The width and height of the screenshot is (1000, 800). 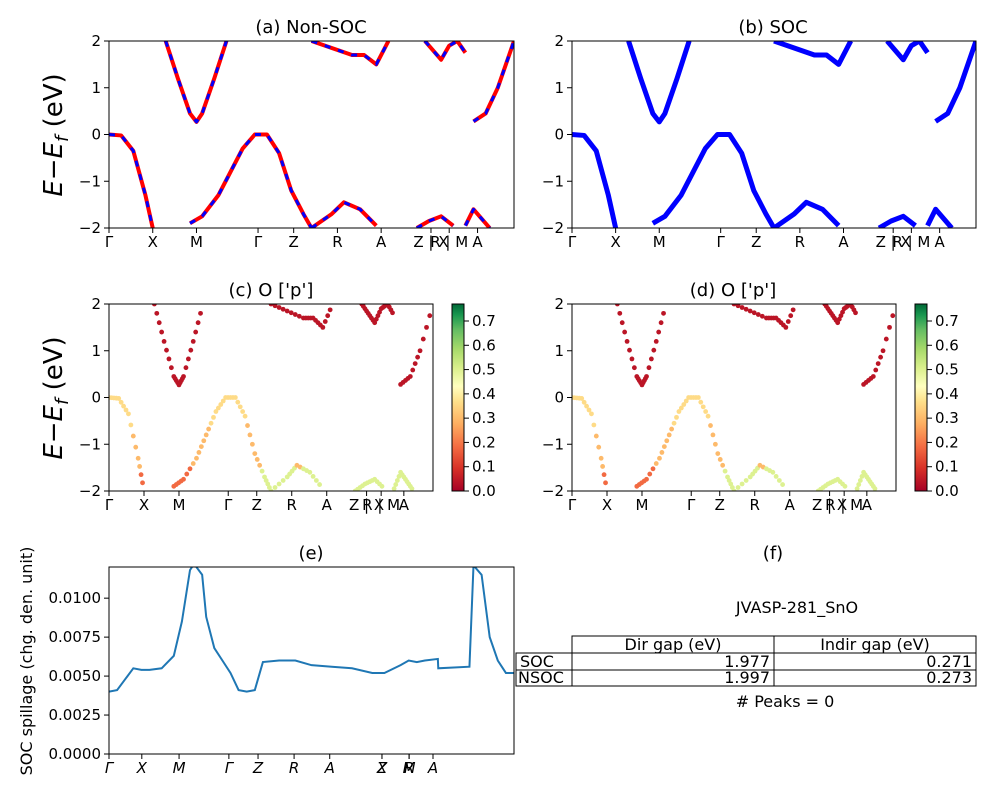 What do you see at coordinates (75, 715) in the screenshot?
I see `y-tick-label: 0.0025` at bounding box center [75, 715].